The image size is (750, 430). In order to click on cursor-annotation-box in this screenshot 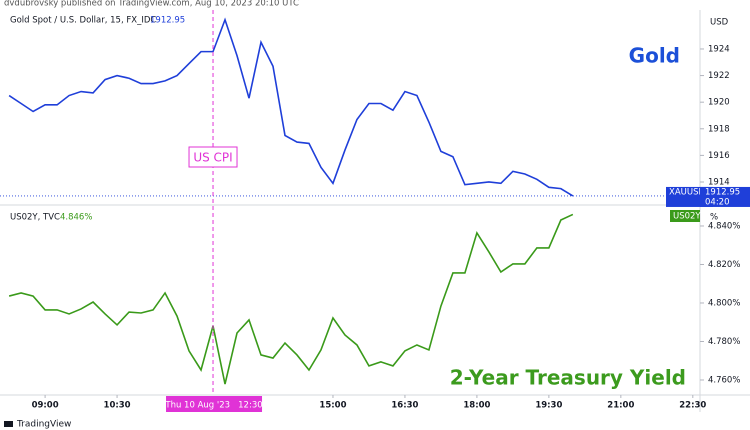, I will do `click(213, 157)`.